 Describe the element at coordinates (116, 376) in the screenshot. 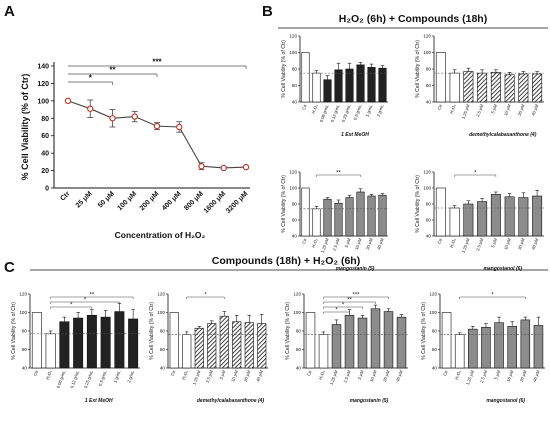

I see `x-tick-label: 1 g/mL` at that location.